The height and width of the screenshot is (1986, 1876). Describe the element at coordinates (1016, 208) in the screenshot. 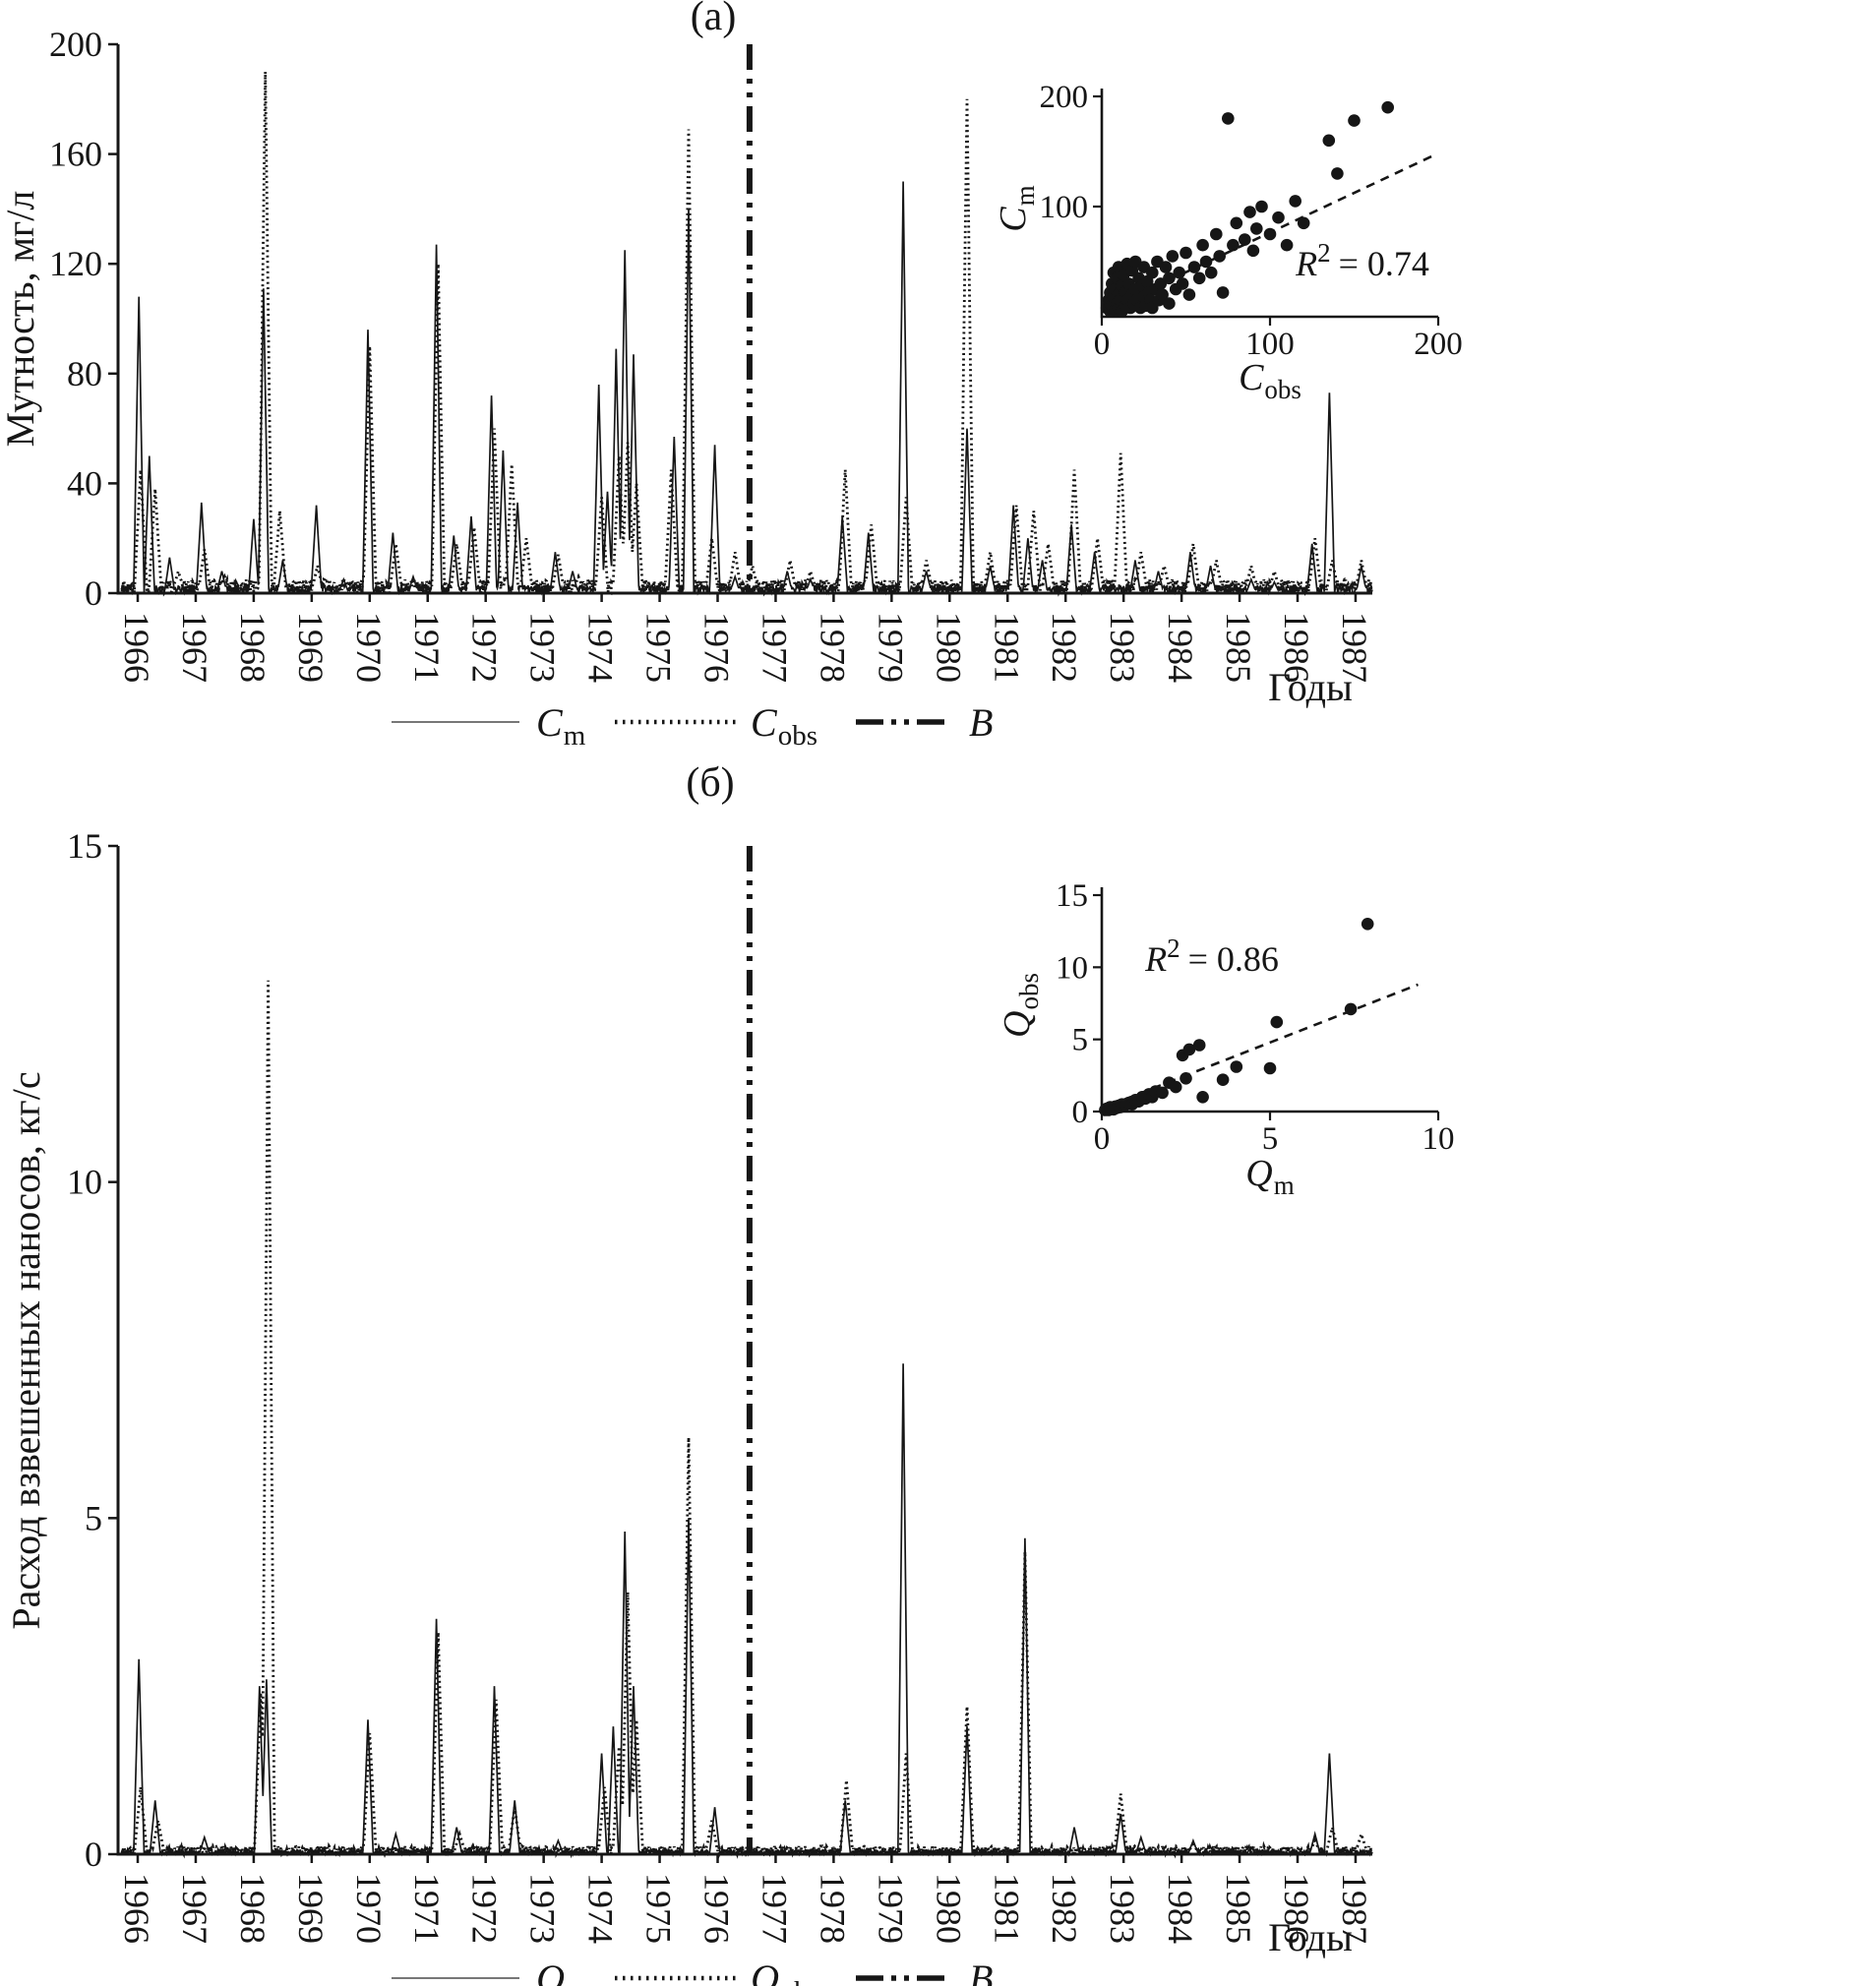

I see `inset-y-axis-label: Cm` at that location.